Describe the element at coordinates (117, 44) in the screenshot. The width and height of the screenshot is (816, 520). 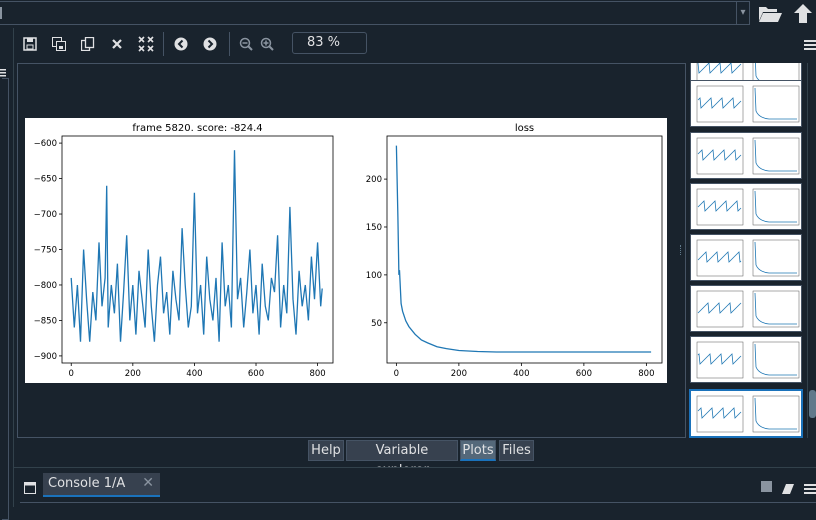
I see `remove-plot-button` at that location.